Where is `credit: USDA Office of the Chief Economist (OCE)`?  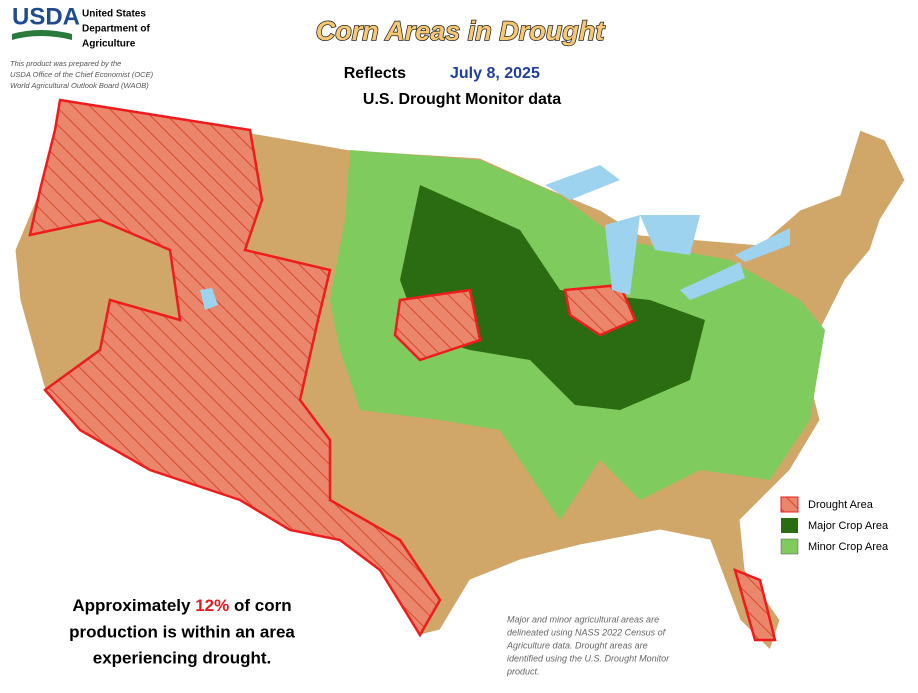 credit: USDA Office of the Chief Economist (OCE) is located at coordinates (82, 74).